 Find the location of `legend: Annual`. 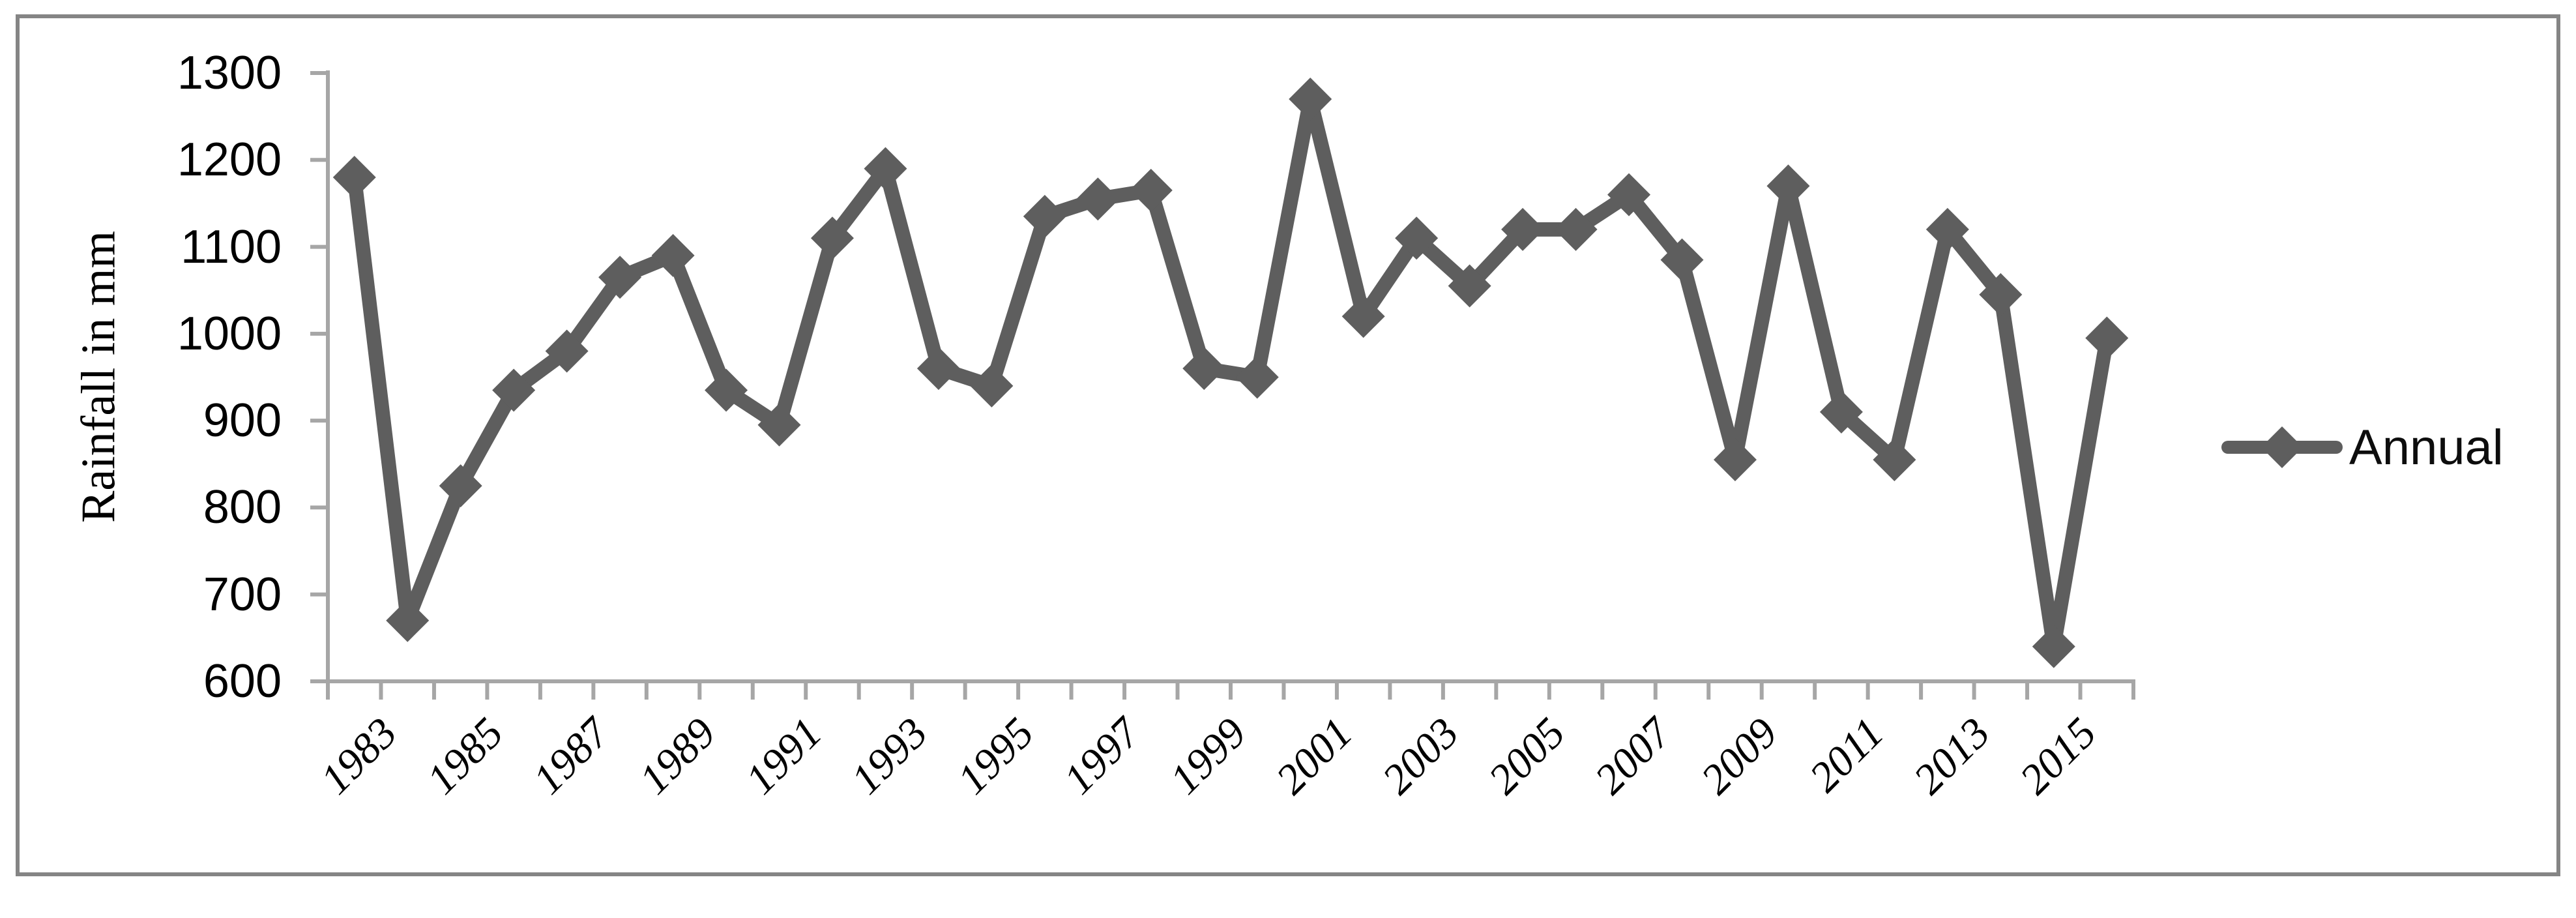

legend: Annual is located at coordinates (2362, 447).